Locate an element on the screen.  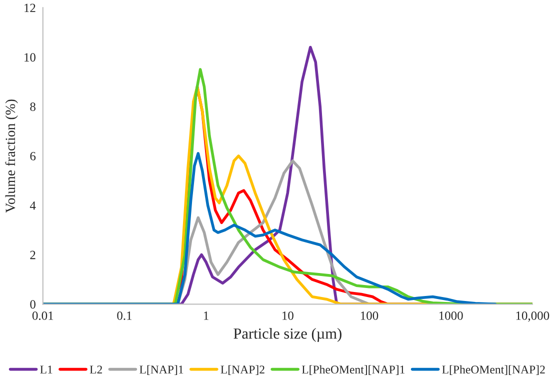
x-tick-label: 10,000 is located at coordinates (533, 316).